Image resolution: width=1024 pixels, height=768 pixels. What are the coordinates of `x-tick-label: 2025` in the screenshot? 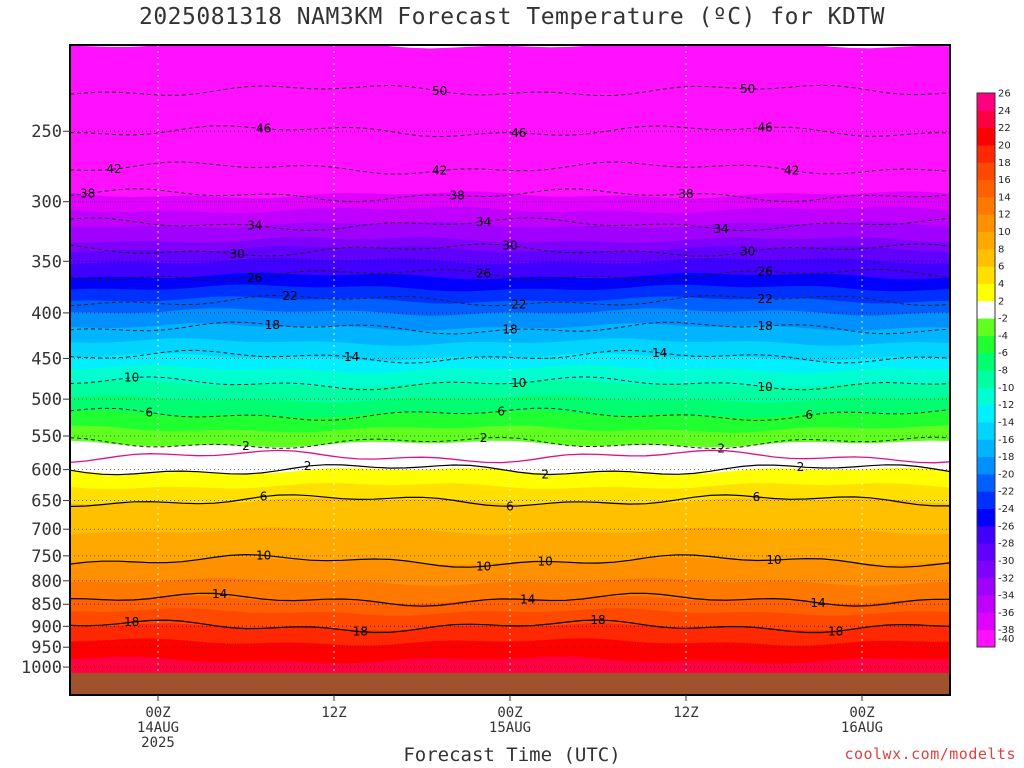 It's located at (158, 743).